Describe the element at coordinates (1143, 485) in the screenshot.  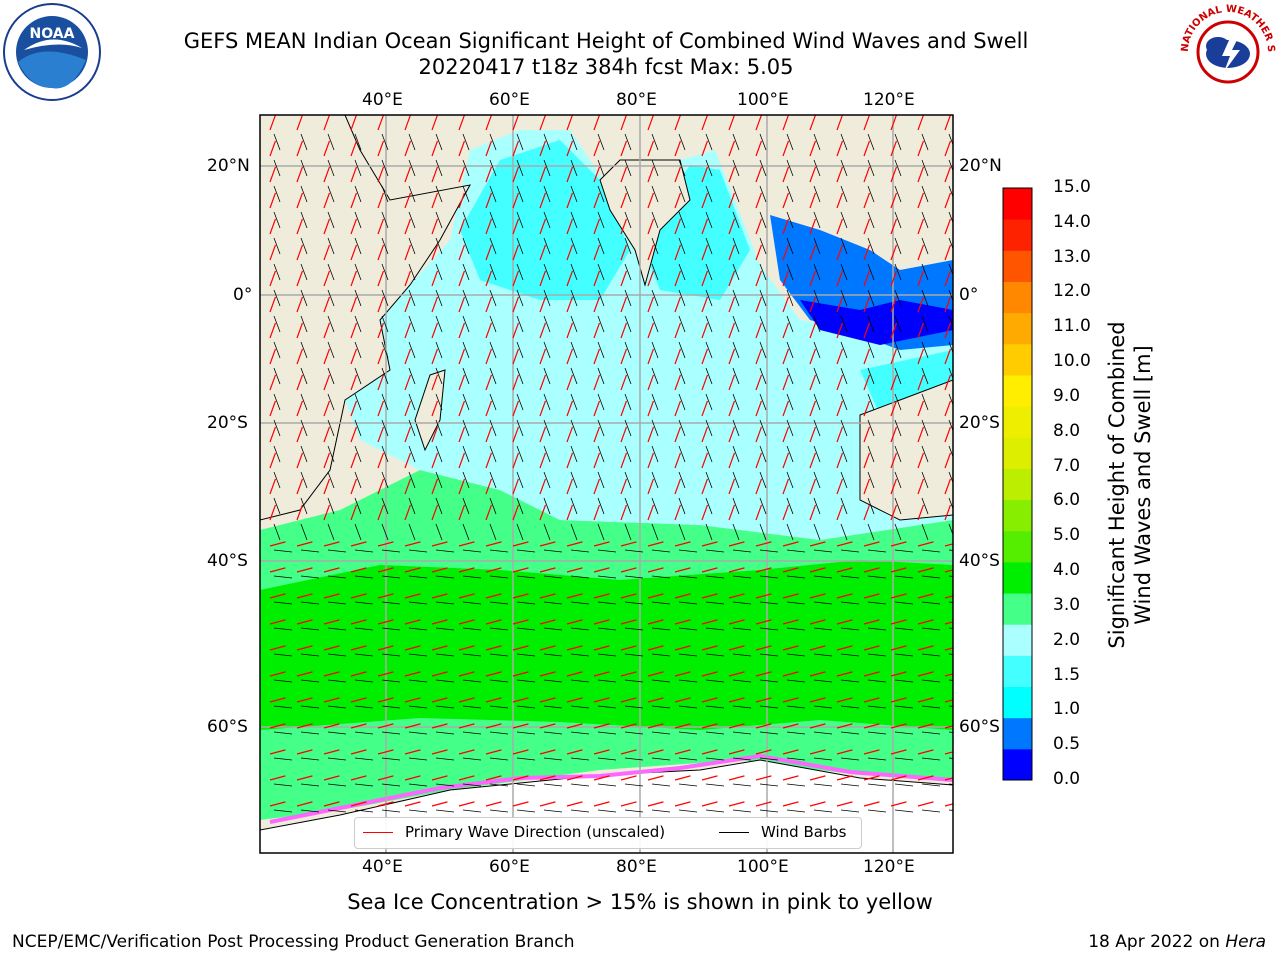
I see `colorbar-label-line2: Wind Waves and Swell [m]` at that location.